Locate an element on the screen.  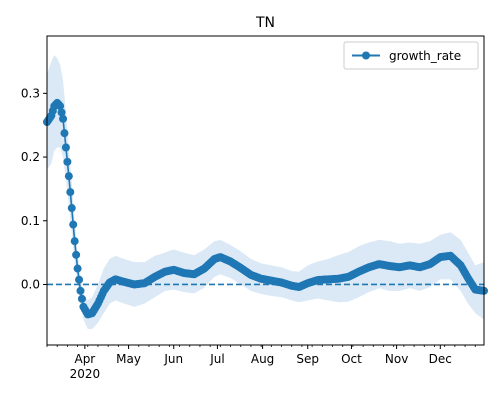
x-tick-label: Jun is located at coordinates (173, 359).